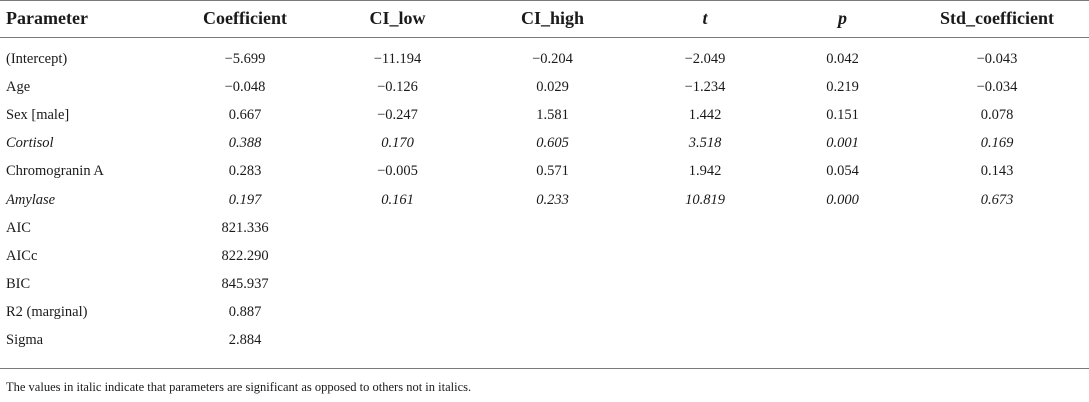 The height and width of the screenshot is (402, 1089). I want to click on table-row: Cortisol 0.388 0.170 0.605 3.518 0.001 0.169, so click(544, 144).